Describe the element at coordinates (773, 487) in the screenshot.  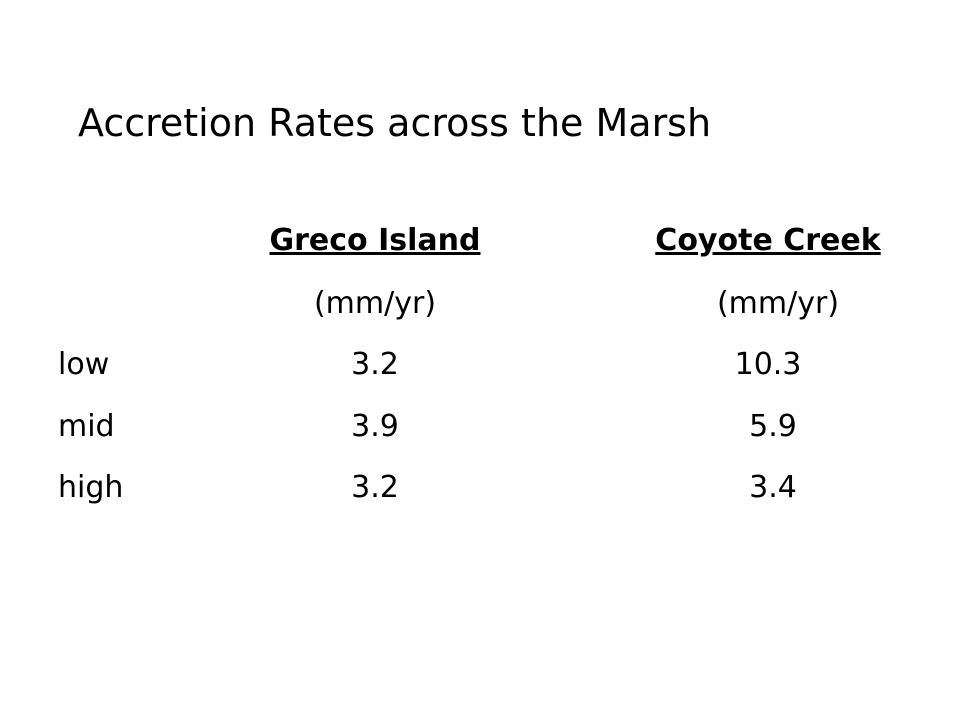
I see `cell: 3.4` at that location.